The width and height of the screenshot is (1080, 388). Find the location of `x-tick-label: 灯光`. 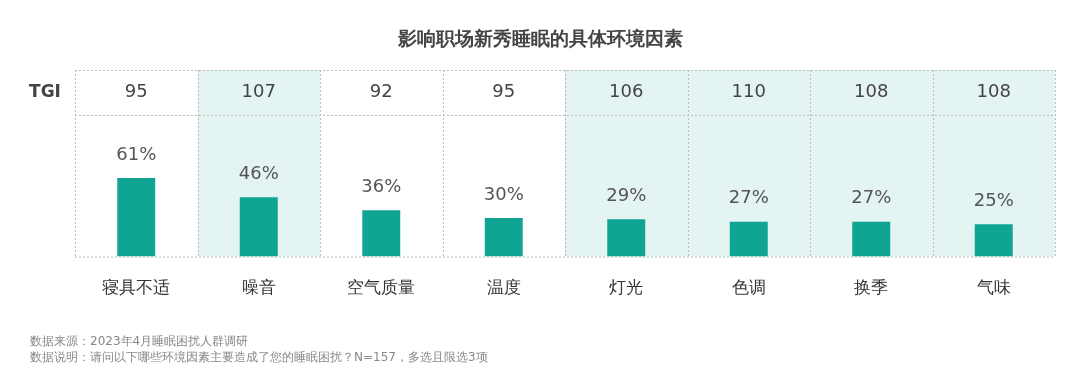

x-tick-label: 灯光 is located at coordinates (626, 288).